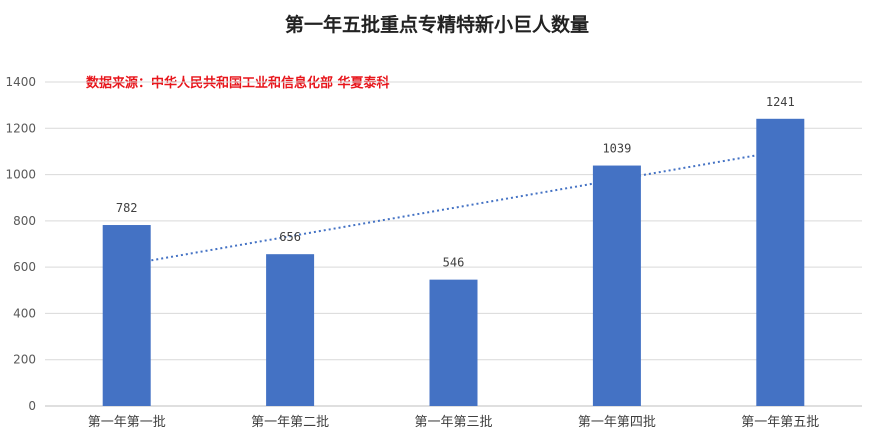 This screenshot has width=874, height=439. What do you see at coordinates (32, 406) in the screenshot?
I see `y-tick-label: 0` at bounding box center [32, 406].